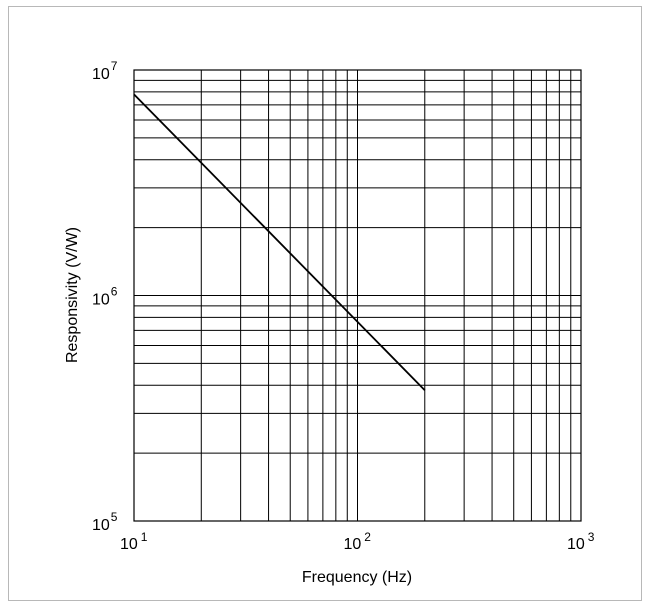 The height and width of the screenshot is (608, 652). Describe the element at coordinates (581, 541) in the screenshot. I see `x-tick-label: 10 3` at that location.